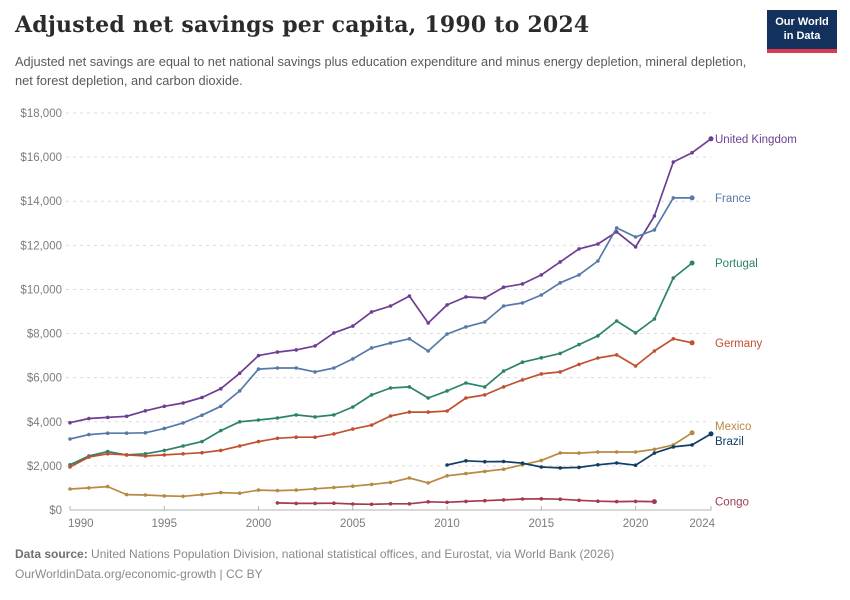  I want to click on y-tick-label: $12,000, so click(41, 246).